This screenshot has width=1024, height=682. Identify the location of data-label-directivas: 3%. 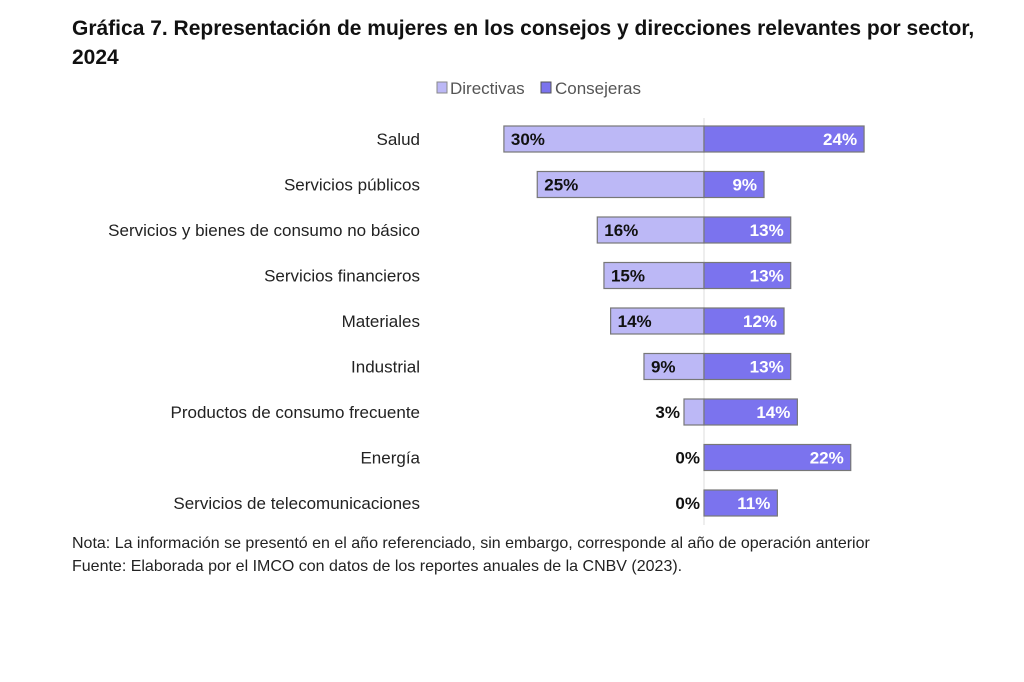
(667, 412).